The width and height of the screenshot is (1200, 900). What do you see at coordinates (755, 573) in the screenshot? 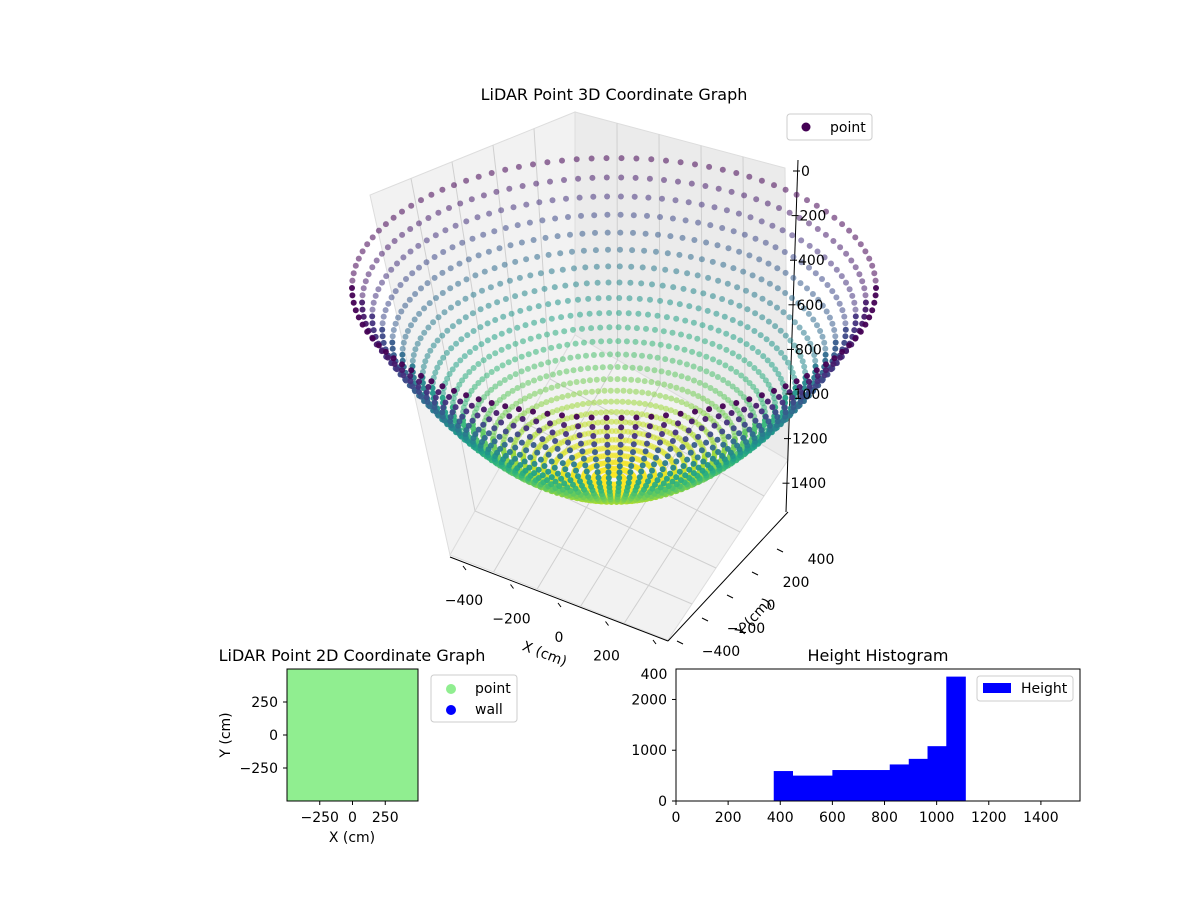
I see `y-tick` at bounding box center [755, 573].